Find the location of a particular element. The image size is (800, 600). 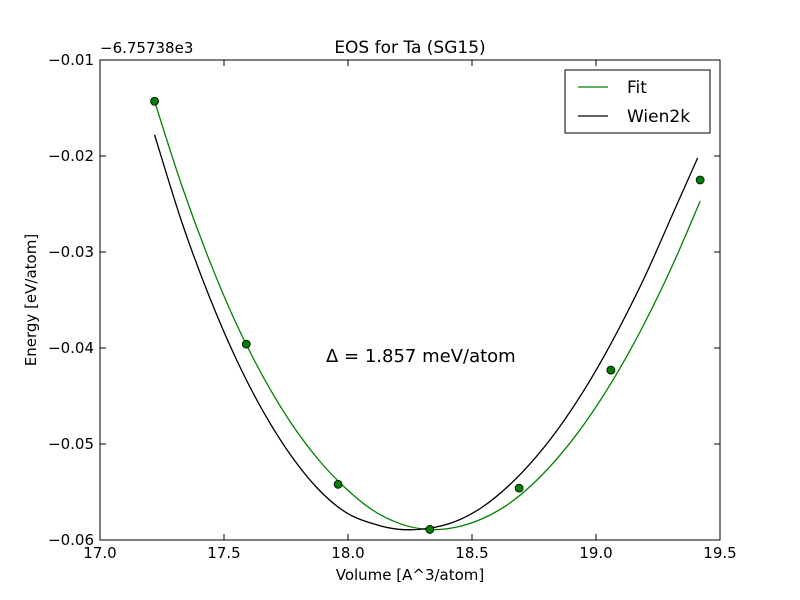

y-offset-label: −6.75738e3 is located at coordinates (146, 48).